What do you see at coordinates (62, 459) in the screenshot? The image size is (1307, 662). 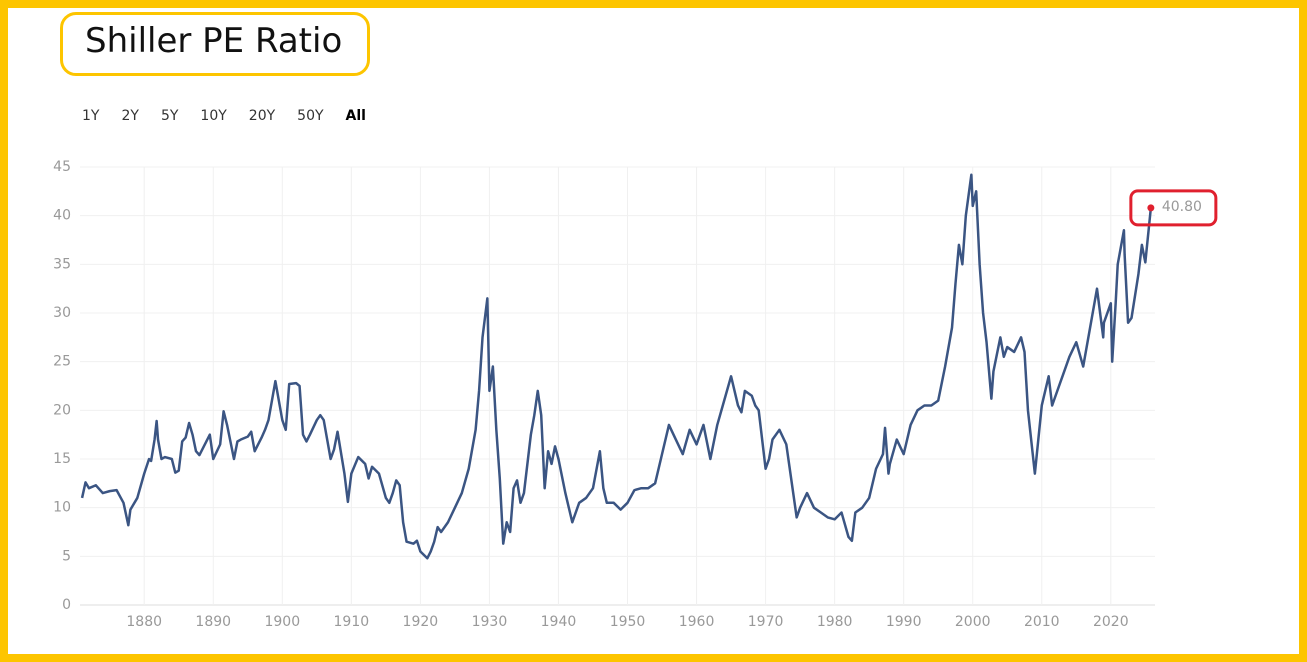 I see `y-tick-label: 15` at bounding box center [62, 459].